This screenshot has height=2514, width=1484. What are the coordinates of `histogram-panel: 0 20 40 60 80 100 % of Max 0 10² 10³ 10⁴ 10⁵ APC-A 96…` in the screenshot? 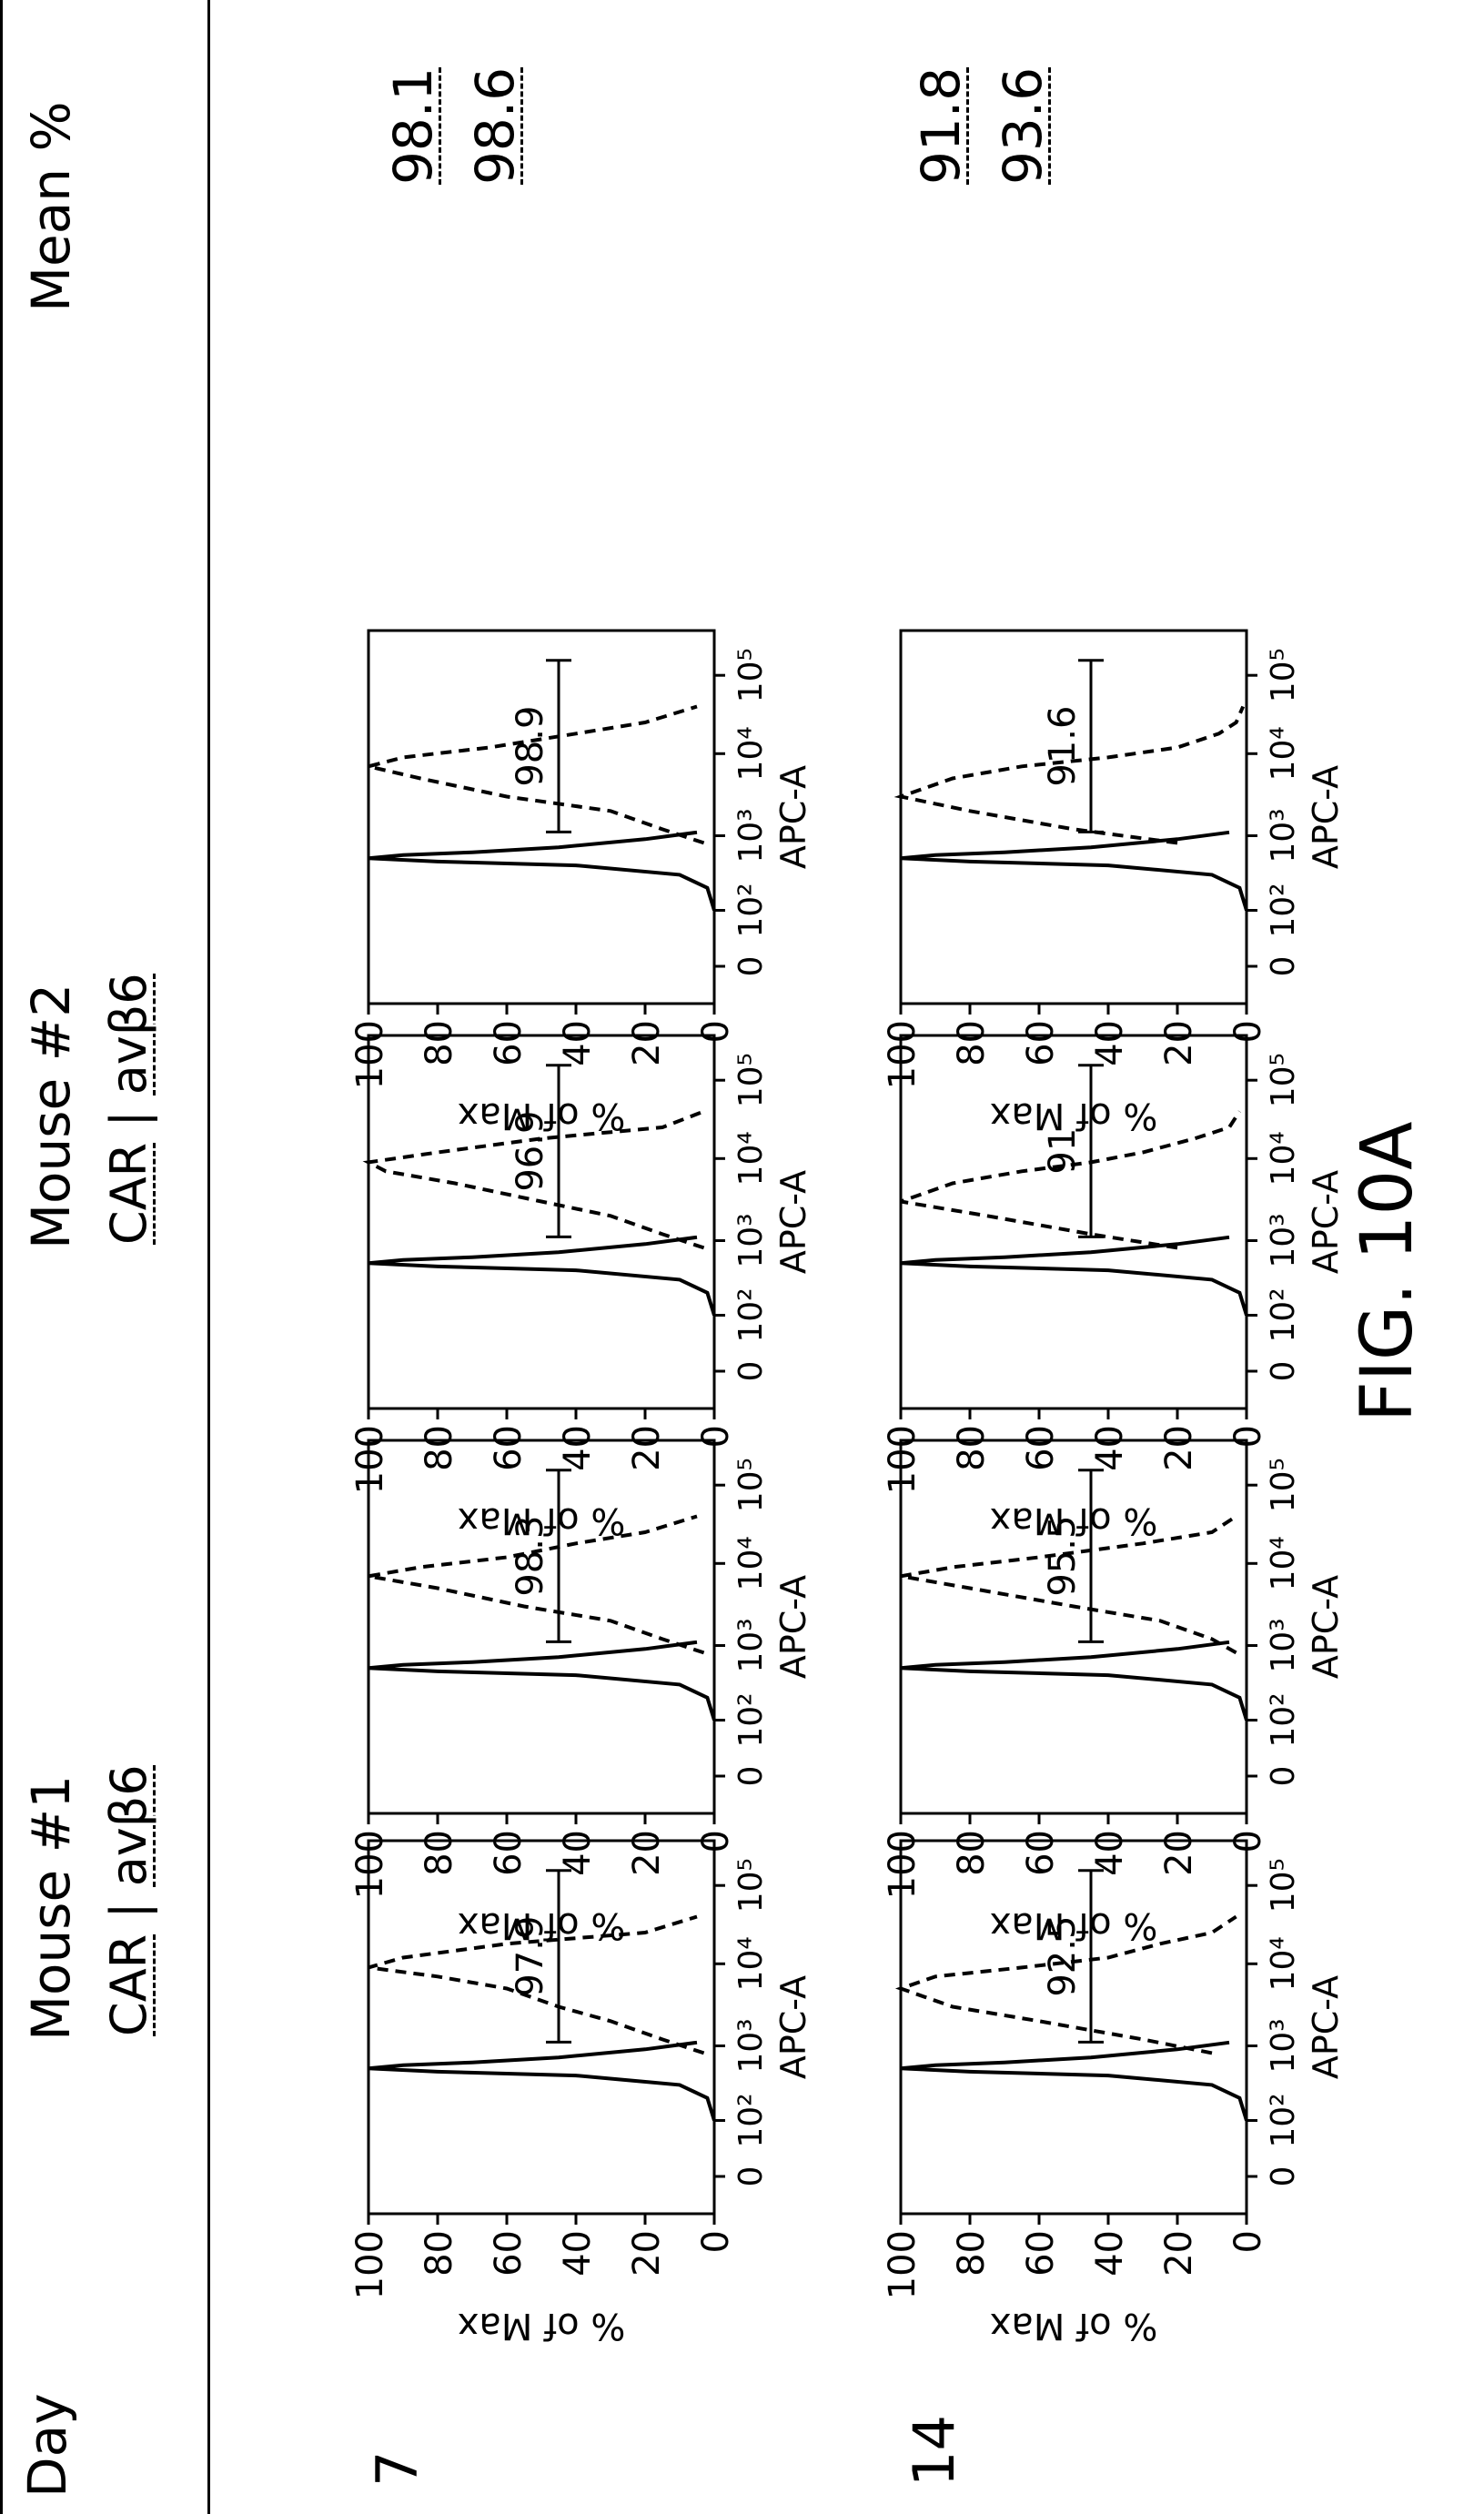 It's located at (581, 1287).